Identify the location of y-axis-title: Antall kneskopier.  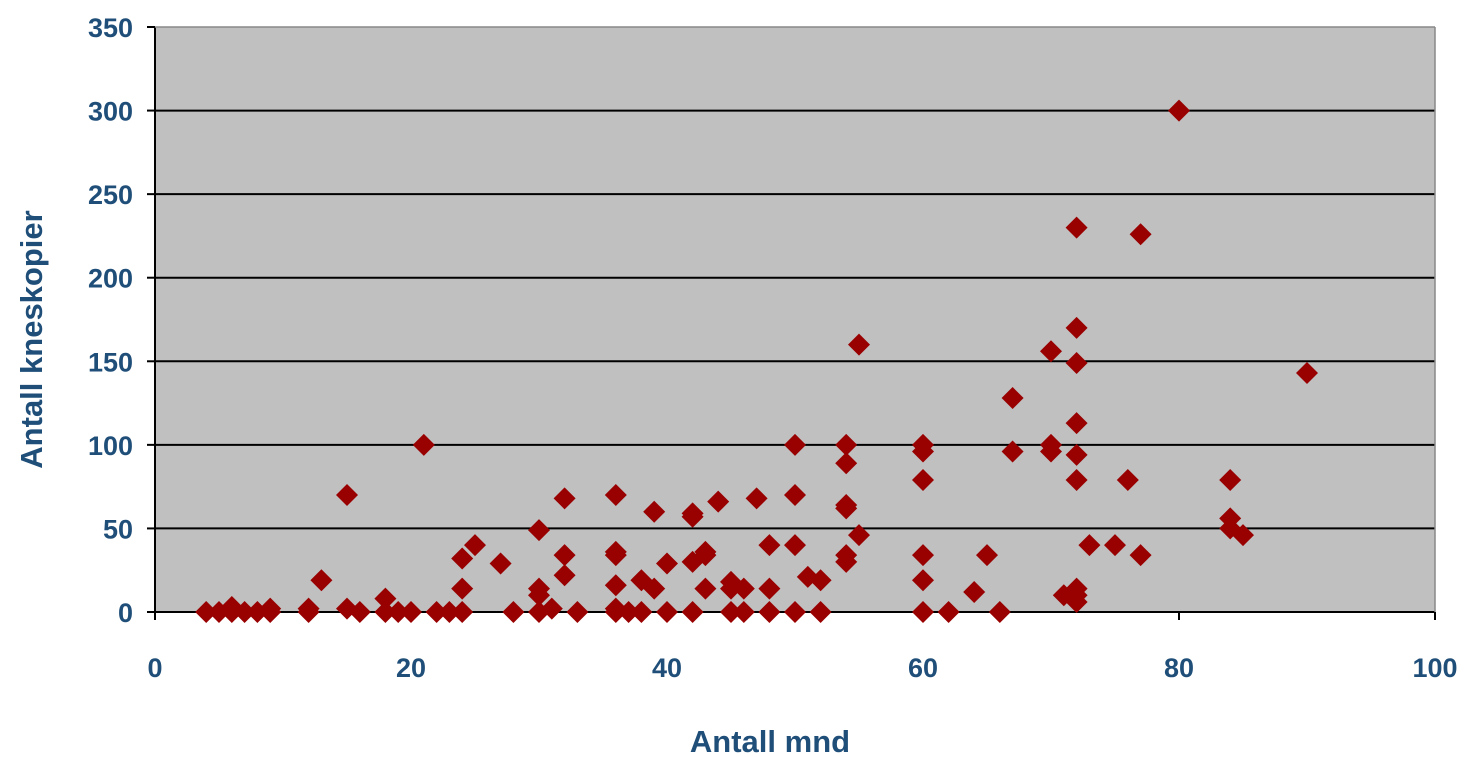
(31, 339).